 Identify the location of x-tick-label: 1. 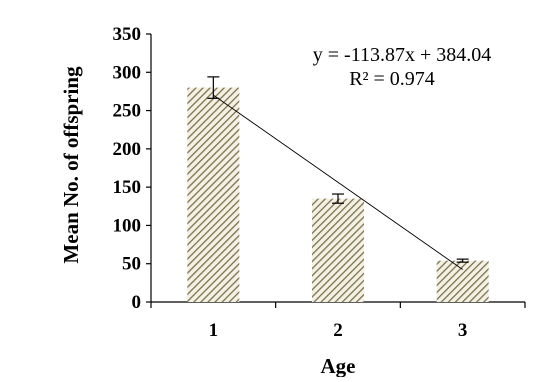
(214, 330).